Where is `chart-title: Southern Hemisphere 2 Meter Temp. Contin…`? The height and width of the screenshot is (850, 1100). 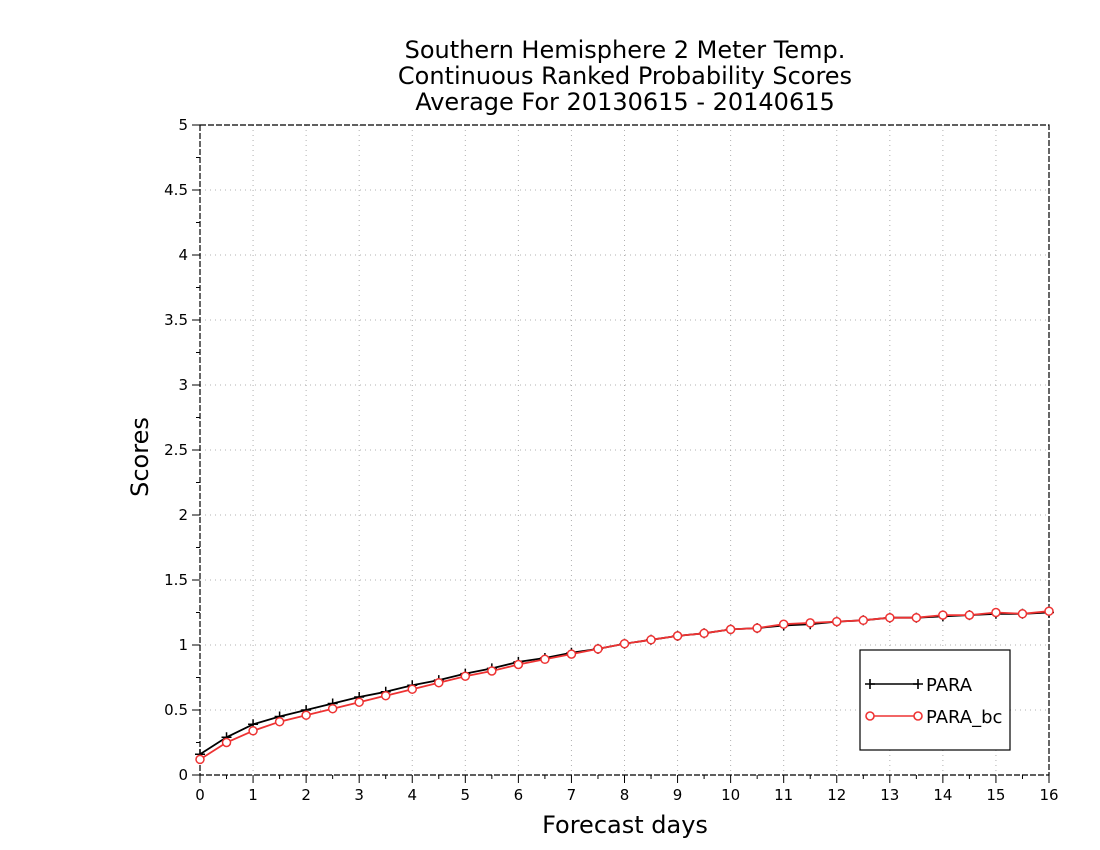 chart-title: Southern Hemisphere 2 Meter Temp. Contin… is located at coordinates (625, 76).